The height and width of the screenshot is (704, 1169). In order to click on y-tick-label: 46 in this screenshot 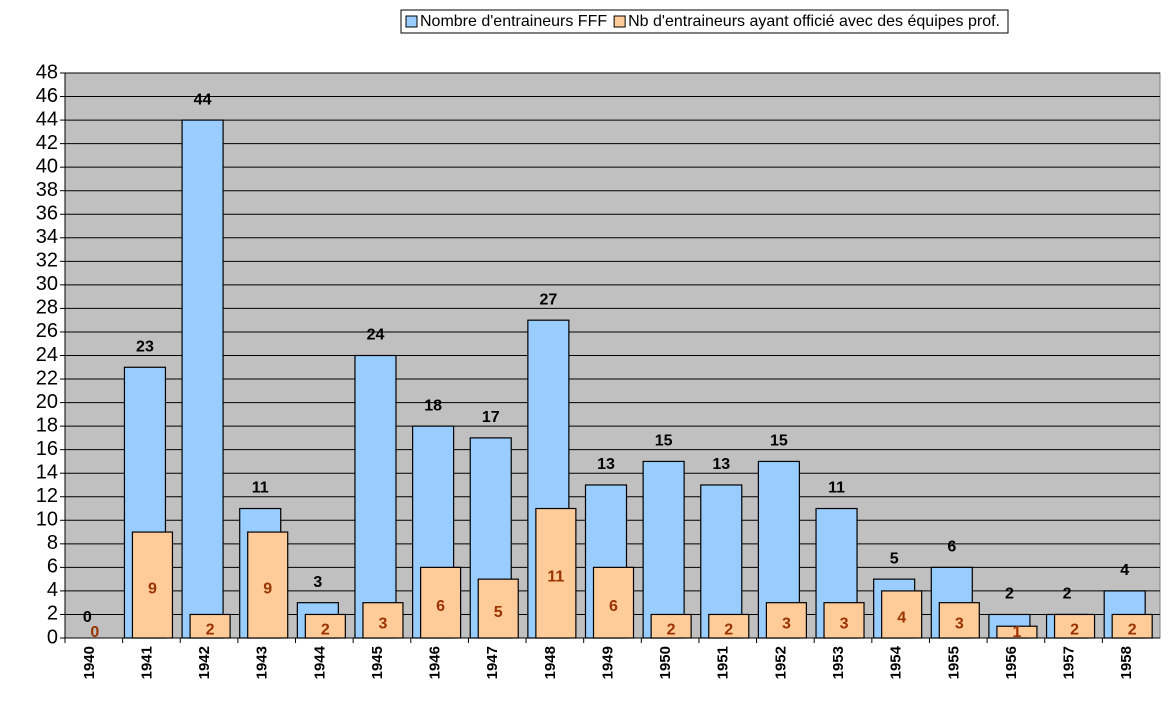, I will do `click(47, 96)`.